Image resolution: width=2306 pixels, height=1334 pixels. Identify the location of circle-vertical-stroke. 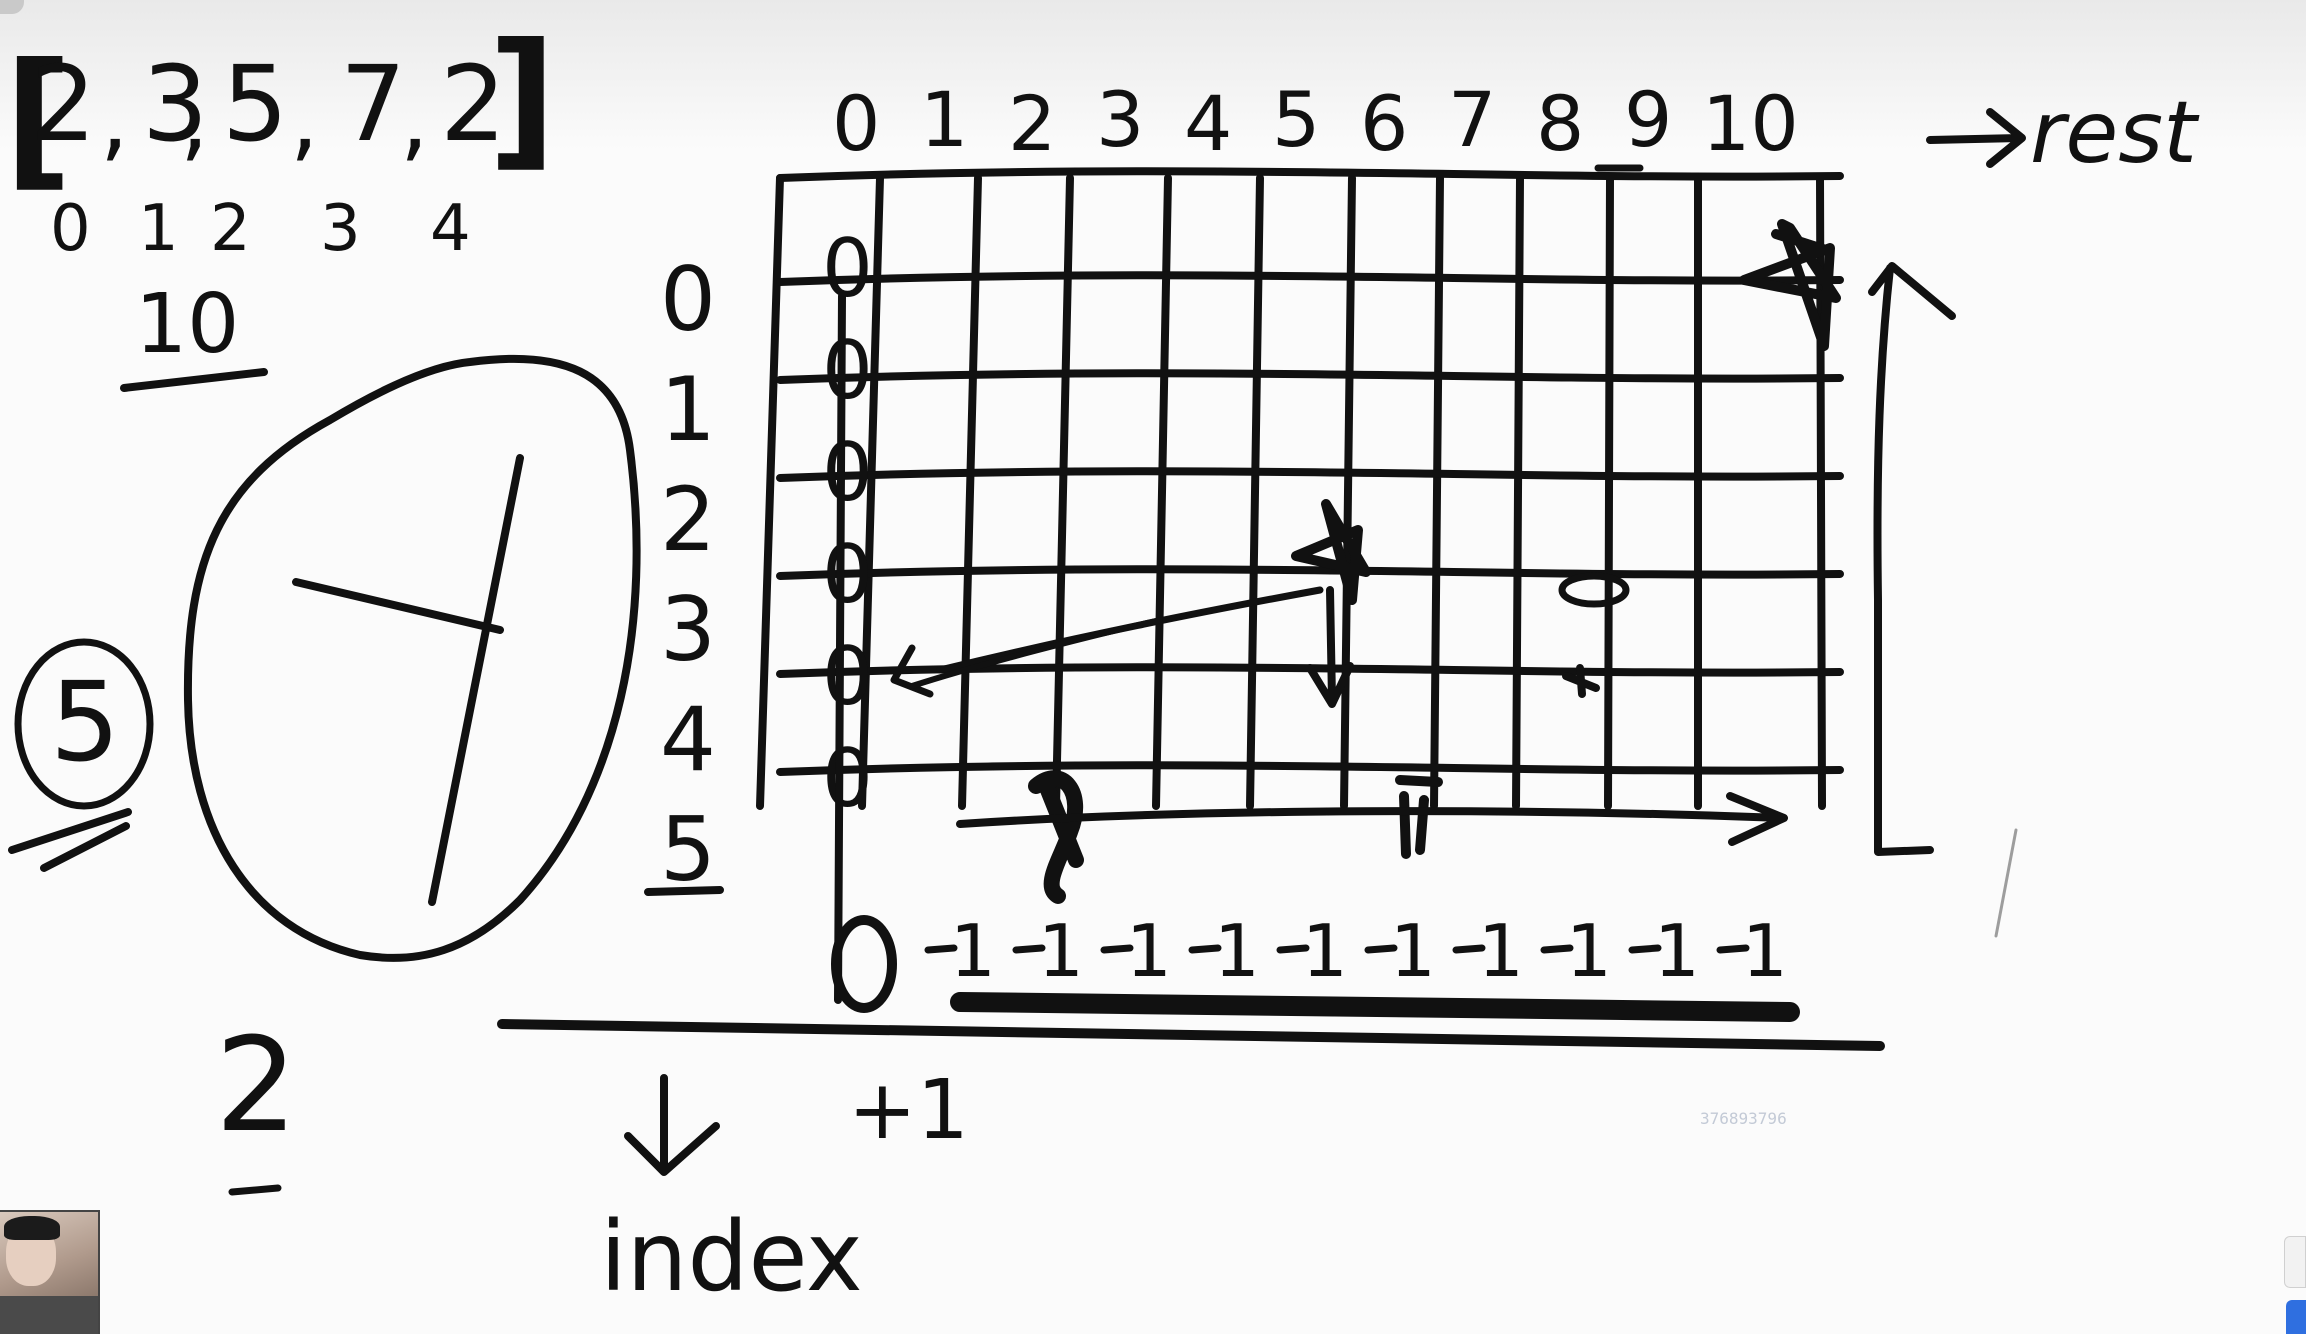
(476, 680).